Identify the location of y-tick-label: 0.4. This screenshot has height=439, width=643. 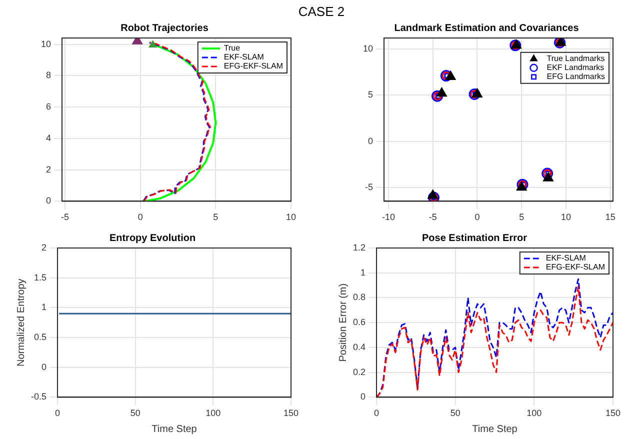
(359, 347).